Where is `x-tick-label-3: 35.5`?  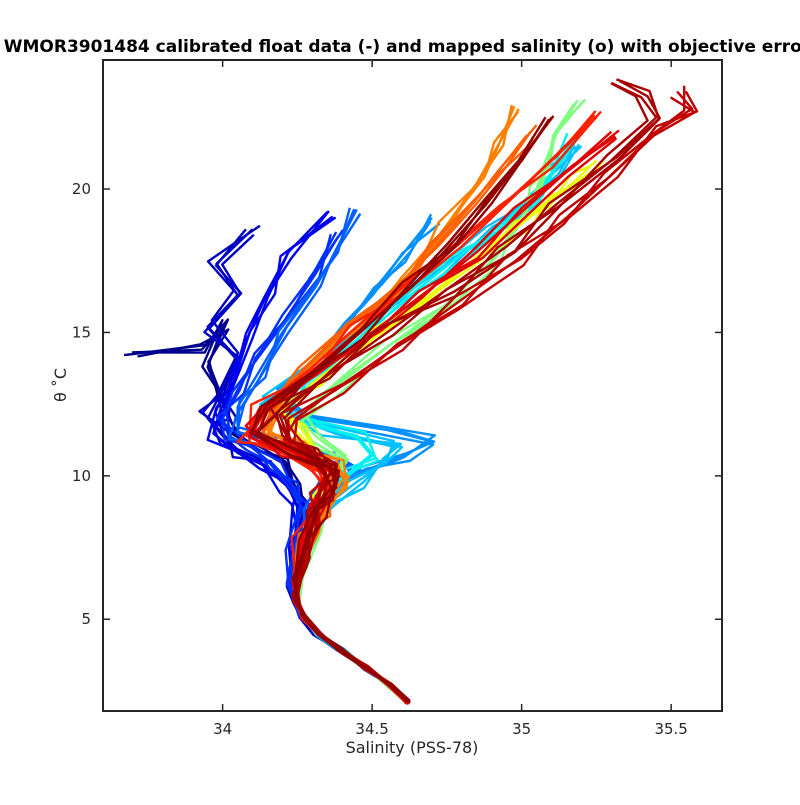
x-tick-label-3: 35.5 is located at coordinates (670, 729).